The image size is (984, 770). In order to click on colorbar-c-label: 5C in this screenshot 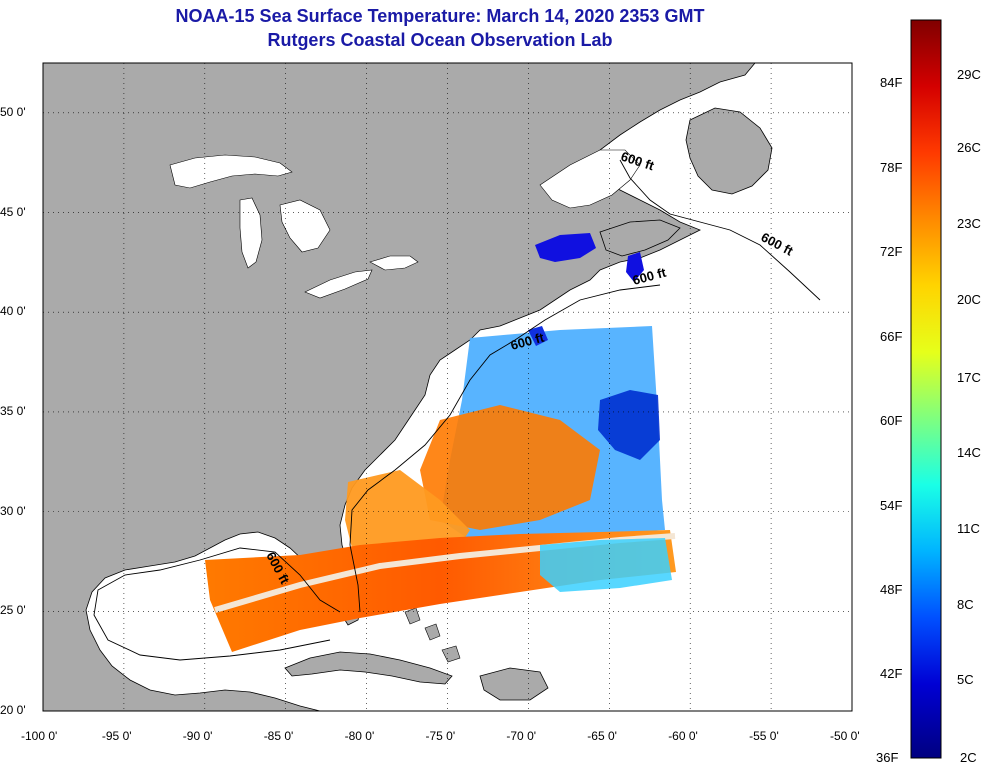, I will do `click(965, 679)`.